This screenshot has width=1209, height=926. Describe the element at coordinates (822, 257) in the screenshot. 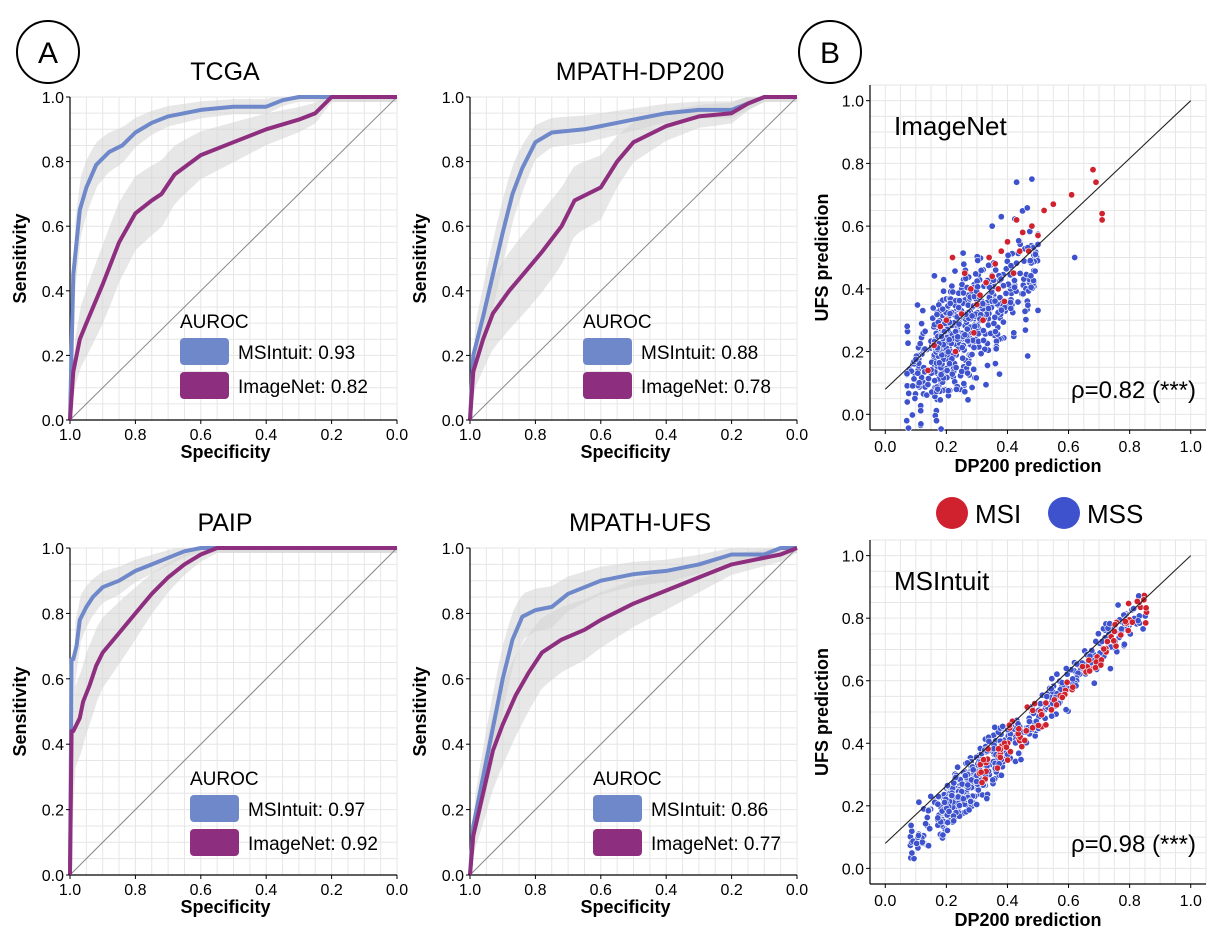

I see `y-axis-label: UFS prediction` at that location.